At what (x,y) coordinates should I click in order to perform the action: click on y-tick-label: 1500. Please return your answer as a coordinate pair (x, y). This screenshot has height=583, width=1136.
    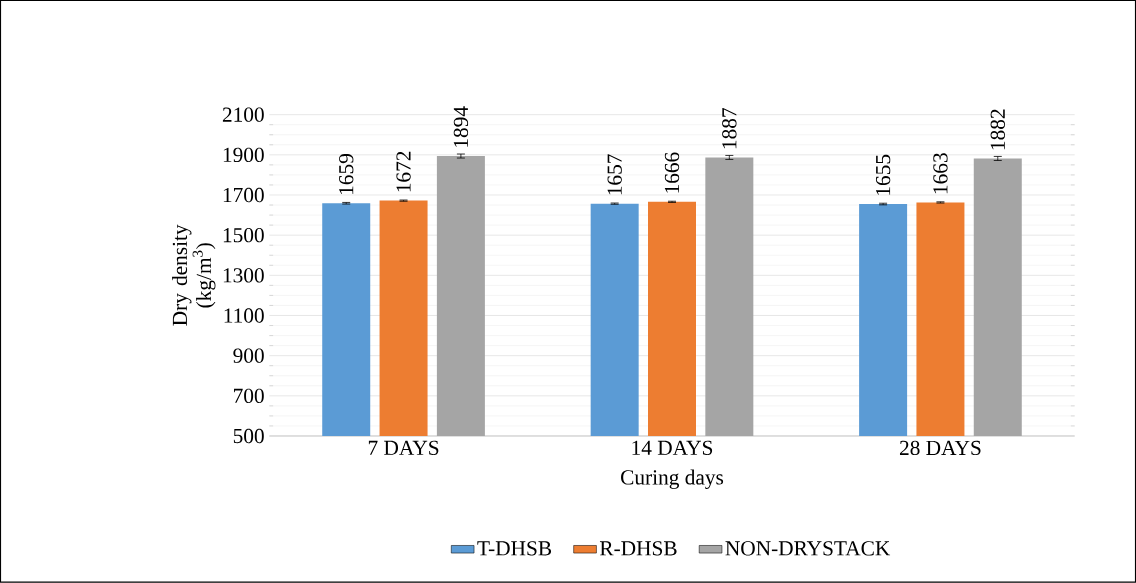
    Looking at the image, I should click on (243, 235).